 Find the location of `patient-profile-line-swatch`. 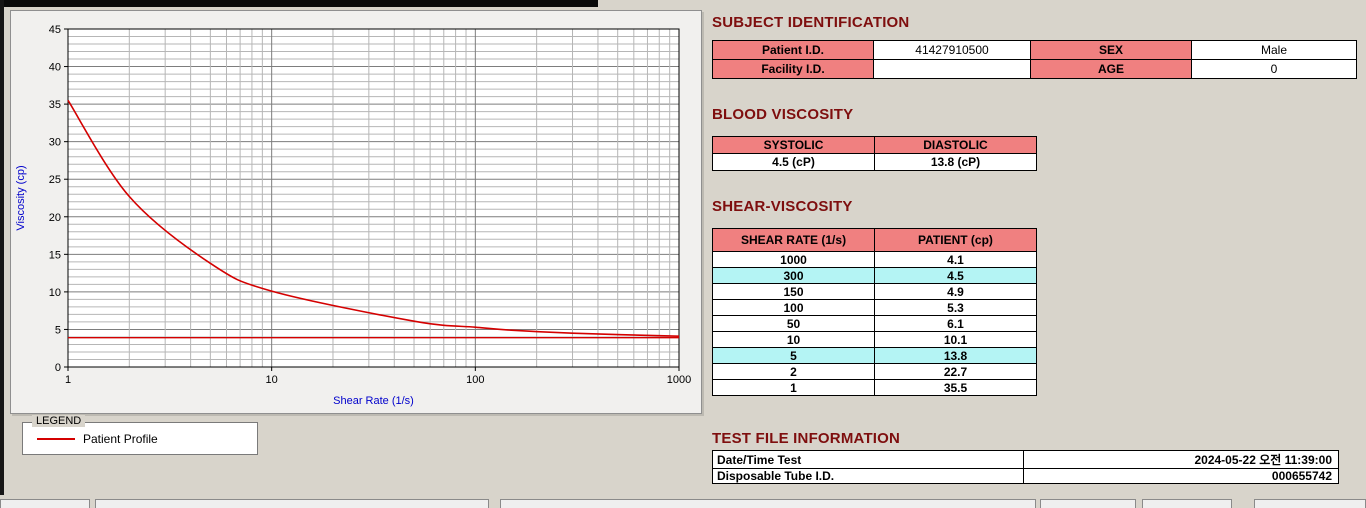

patient-profile-line-swatch is located at coordinates (56, 438).